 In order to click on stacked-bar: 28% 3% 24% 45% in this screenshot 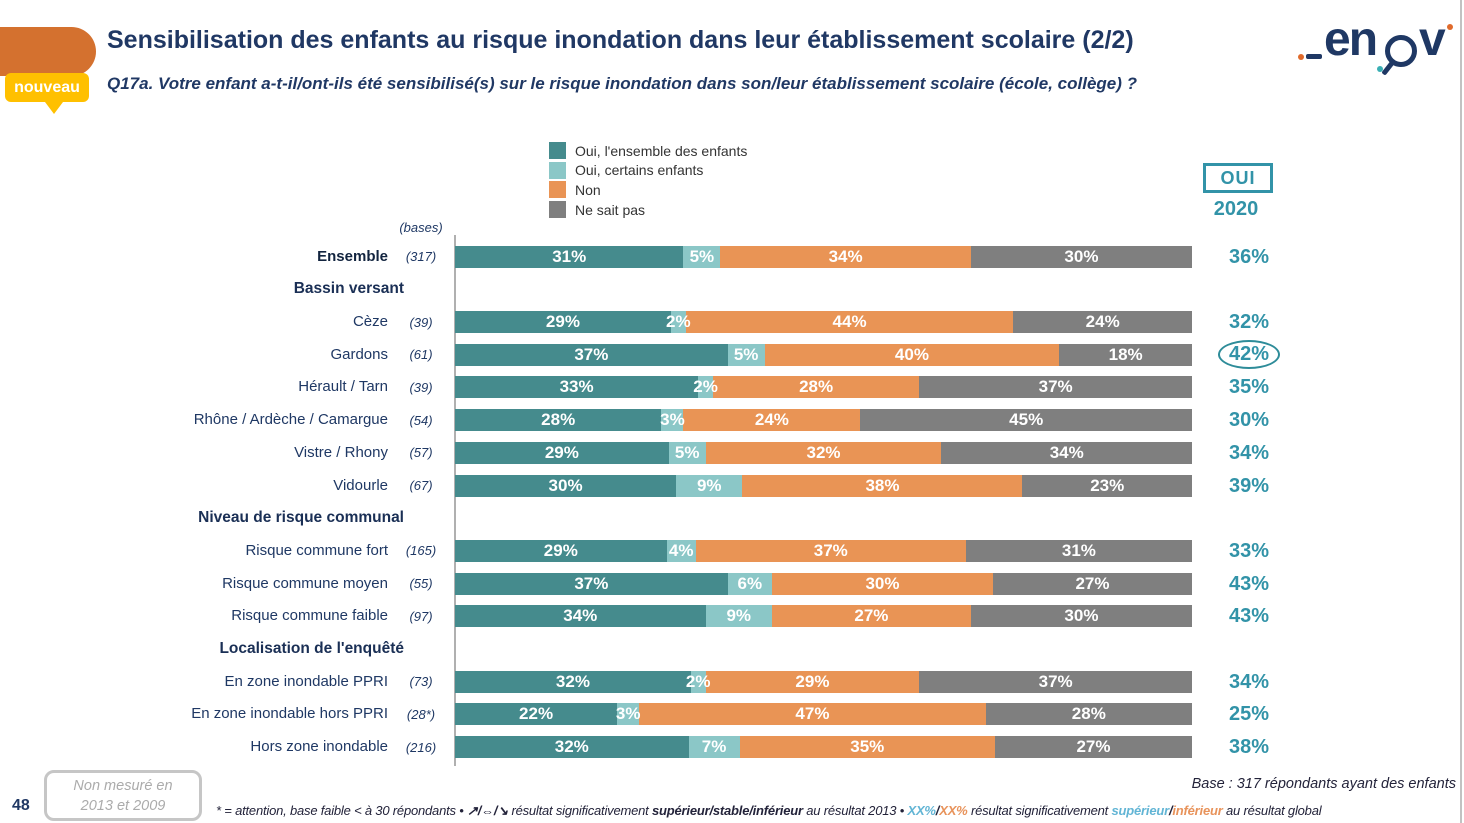, I will do `click(823, 420)`.